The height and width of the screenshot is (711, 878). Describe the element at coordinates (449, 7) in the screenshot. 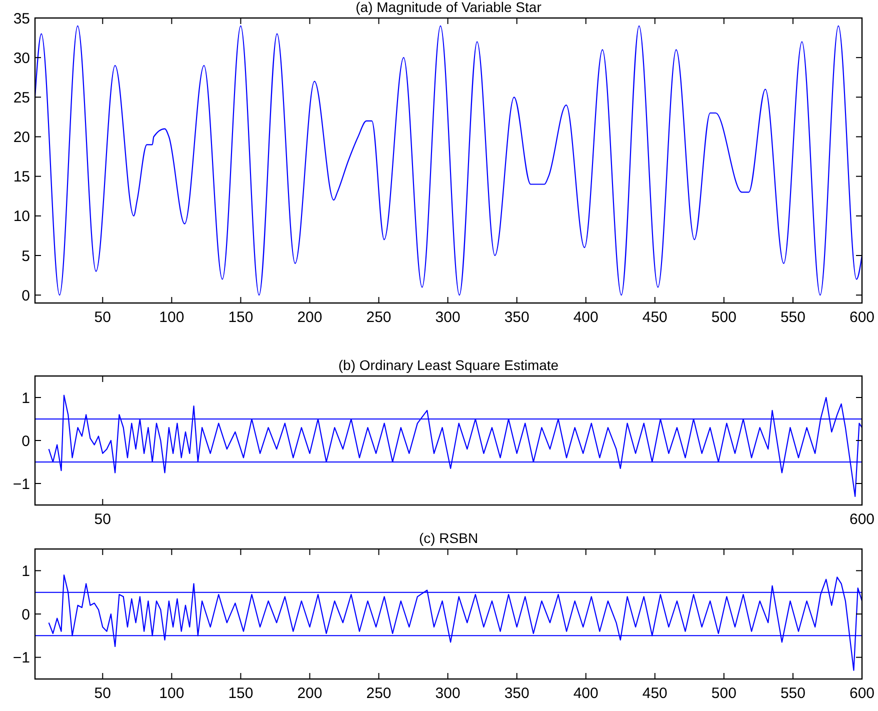

I see `chart-title: (a) Magnitude of Variable Star` at that location.